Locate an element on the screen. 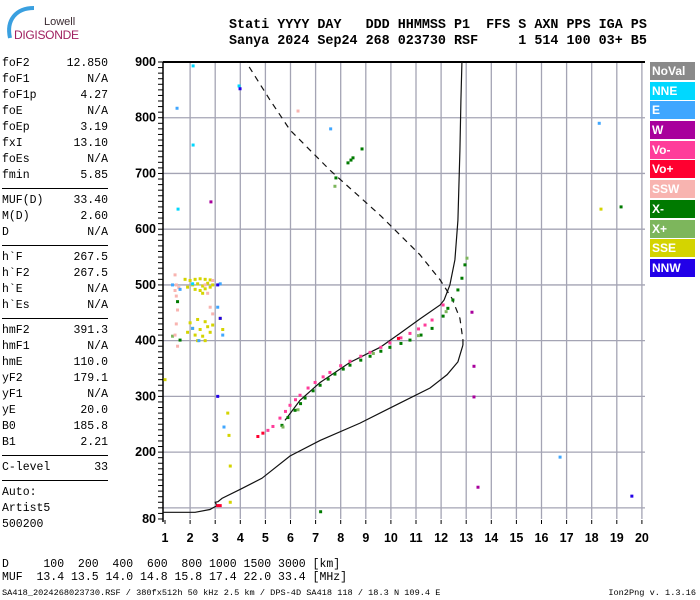 Image resolution: width=700 pixels, height=600 pixels. param-name: M(D) is located at coordinates (16, 216).